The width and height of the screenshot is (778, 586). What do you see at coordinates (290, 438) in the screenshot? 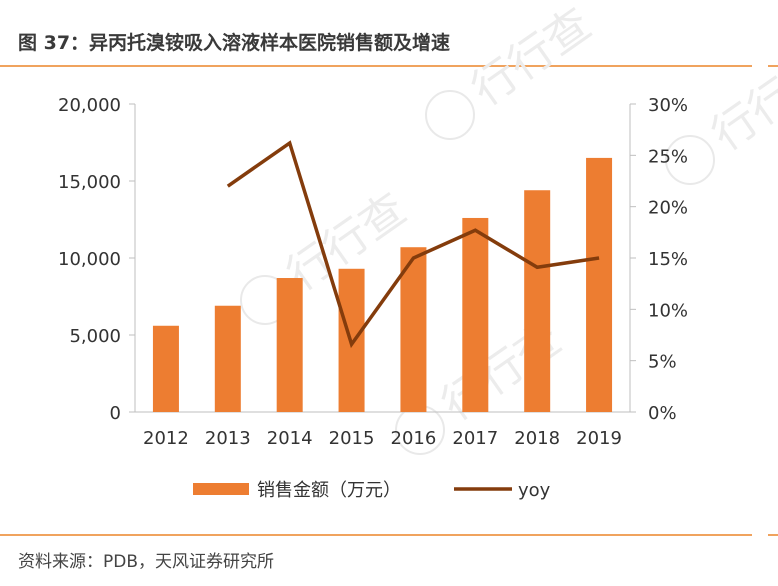
I see `x-tick-label: 2014` at bounding box center [290, 438].